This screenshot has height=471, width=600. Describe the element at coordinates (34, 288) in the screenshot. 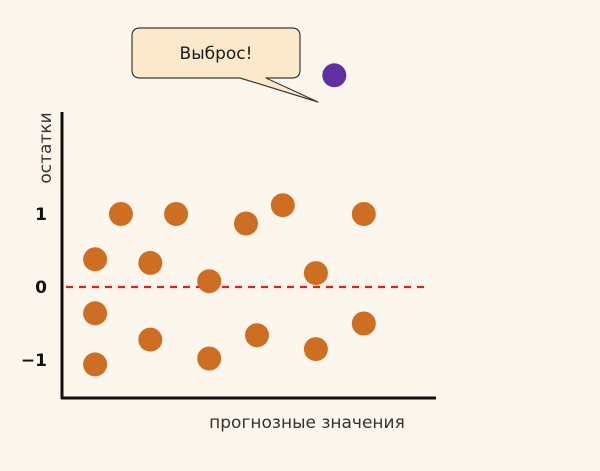

I see `y-tick-labels: 1 0 −1` at that location.